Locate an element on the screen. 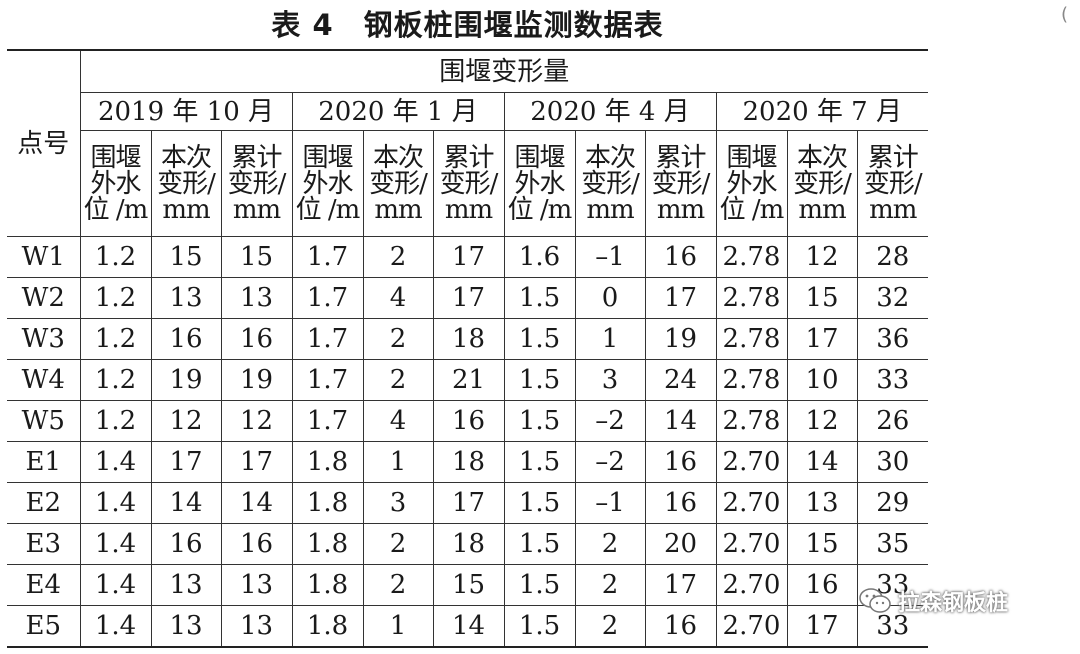 This screenshot has height=654, width=1080. watermark-text: 拉森钢板桩 is located at coordinates (953, 603).